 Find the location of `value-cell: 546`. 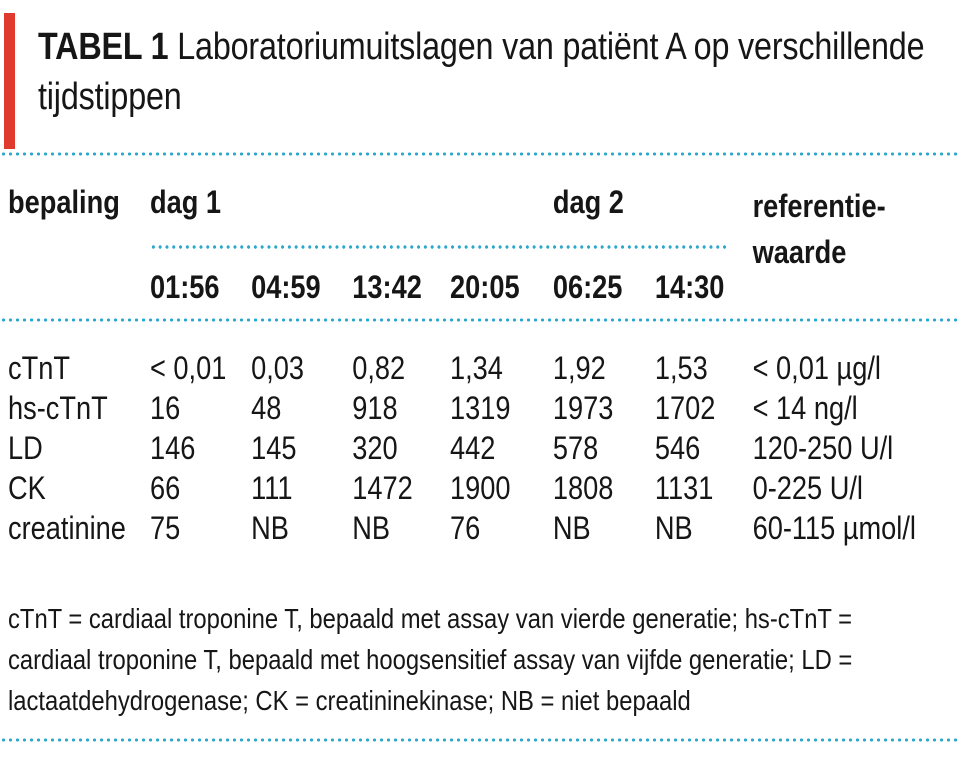

value-cell: 546 is located at coordinates (677, 448).